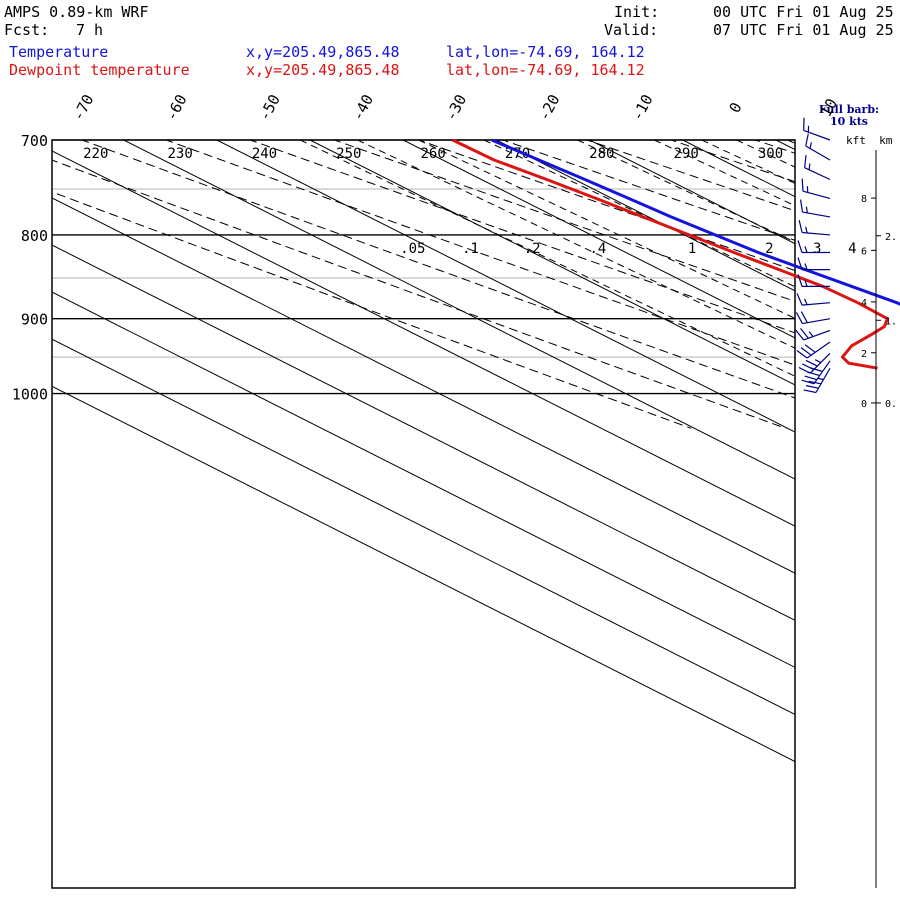 This screenshot has height=900, width=900. What do you see at coordinates (323, 70) in the screenshot?
I see `legend-dewpoint-xy: x,y=205.49,865.48` at bounding box center [323, 70].